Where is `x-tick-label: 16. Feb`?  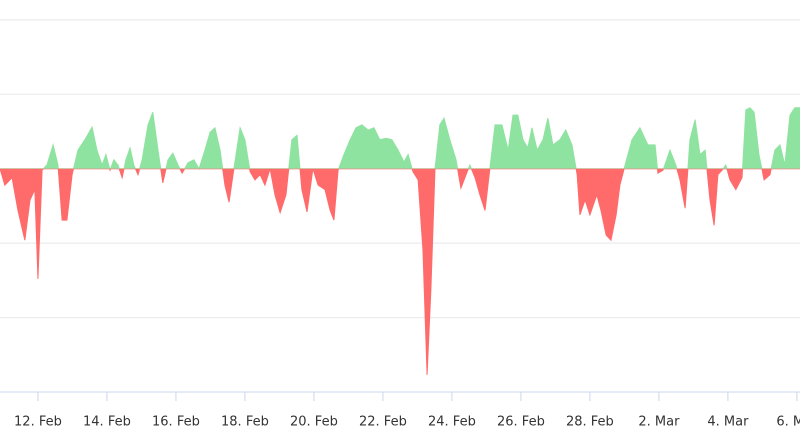
x-tick-label: 16. Feb is located at coordinates (176, 422).